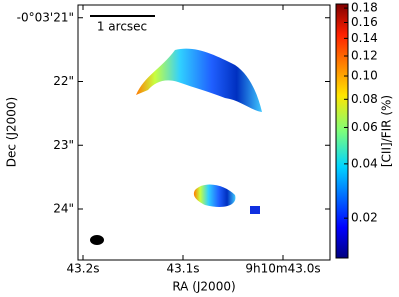 Image resolution: width=399 pixels, height=297 pixels. What do you see at coordinates (387, 131) in the screenshot?
I see `colorbar-label: [CII]/FIR (%)` at bounding box center [387, 131].